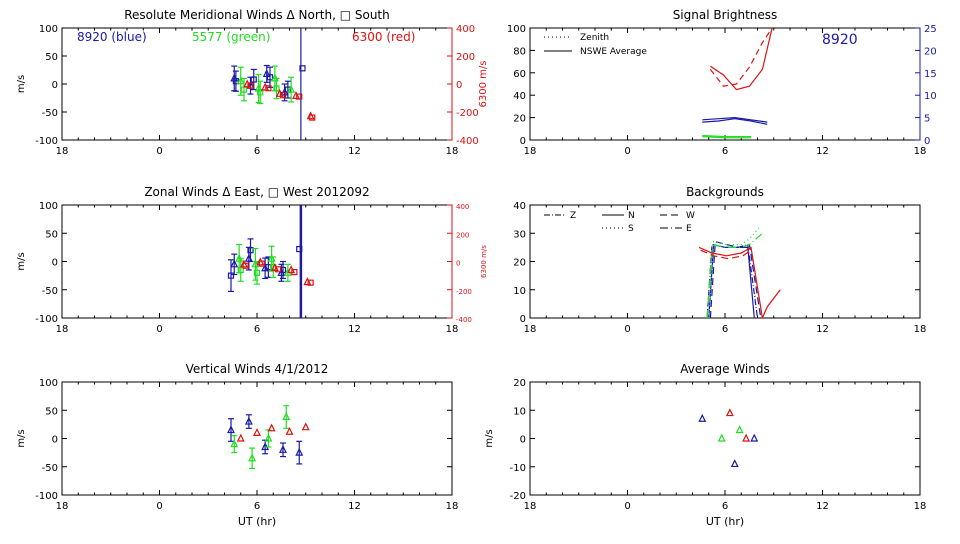  I want to click on chart-title: Backgrounds, so click(725, 192).